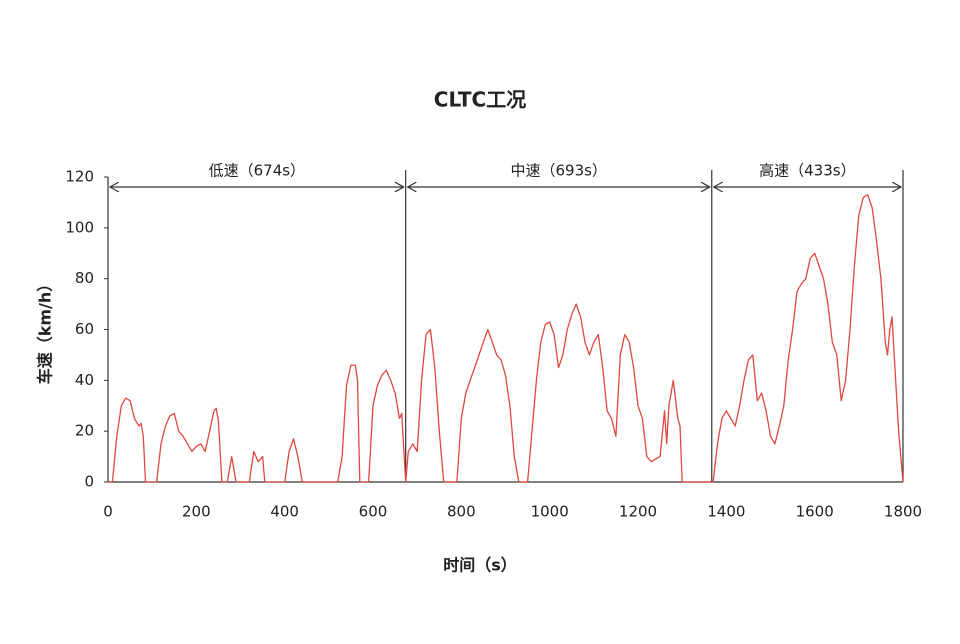 The image size is (960, 644). What do you see at coordinates (373, 512) in the screenshot?
I see `x-tick-label: 600` at bounding box center [373, 512].